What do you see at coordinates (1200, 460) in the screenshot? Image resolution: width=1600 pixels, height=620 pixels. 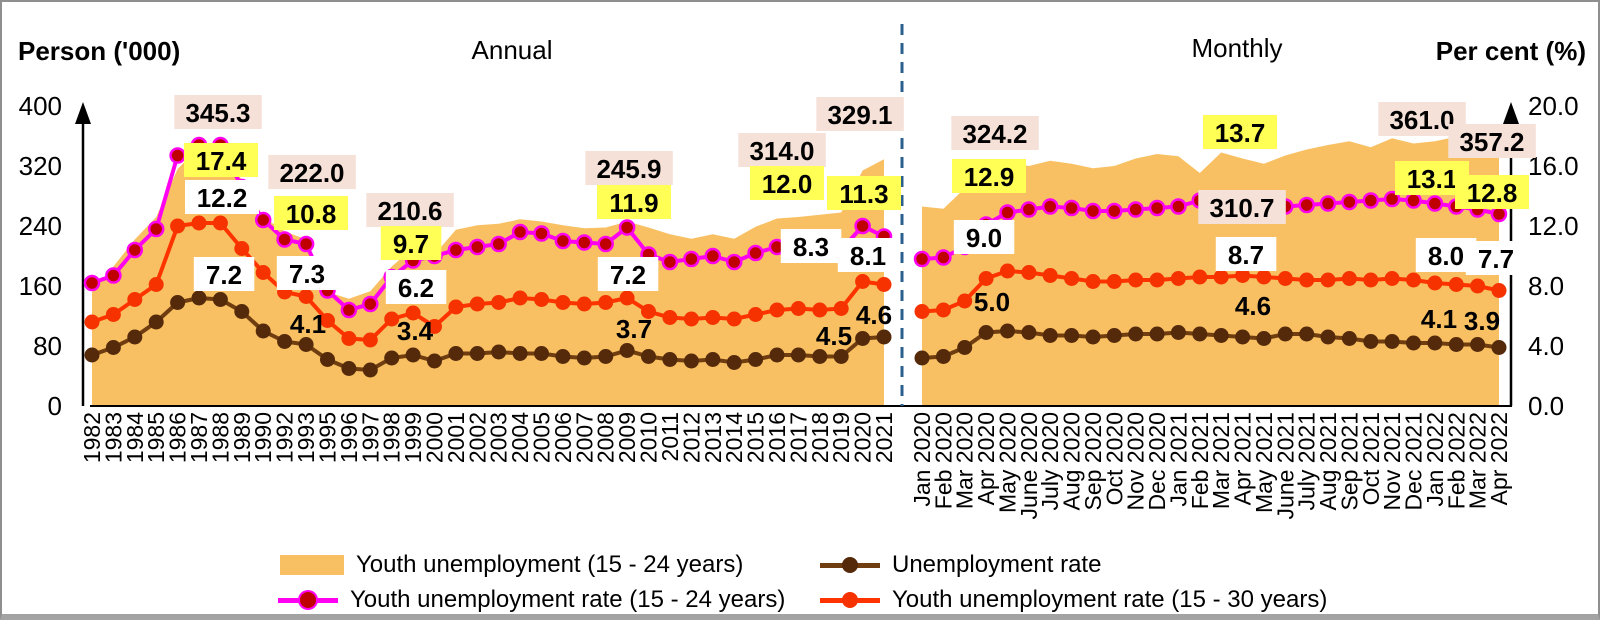 I see `x-axis-tick: Feb 2021` at bounding box center [1200, 460].